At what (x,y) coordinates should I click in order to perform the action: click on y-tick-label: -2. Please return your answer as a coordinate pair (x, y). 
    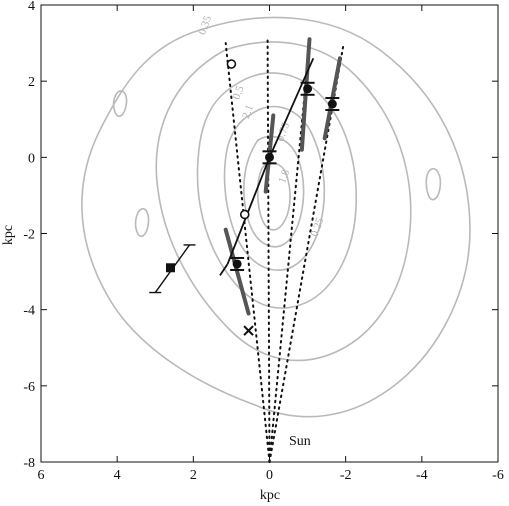
    Looking at the image, I should click on (29, 235).